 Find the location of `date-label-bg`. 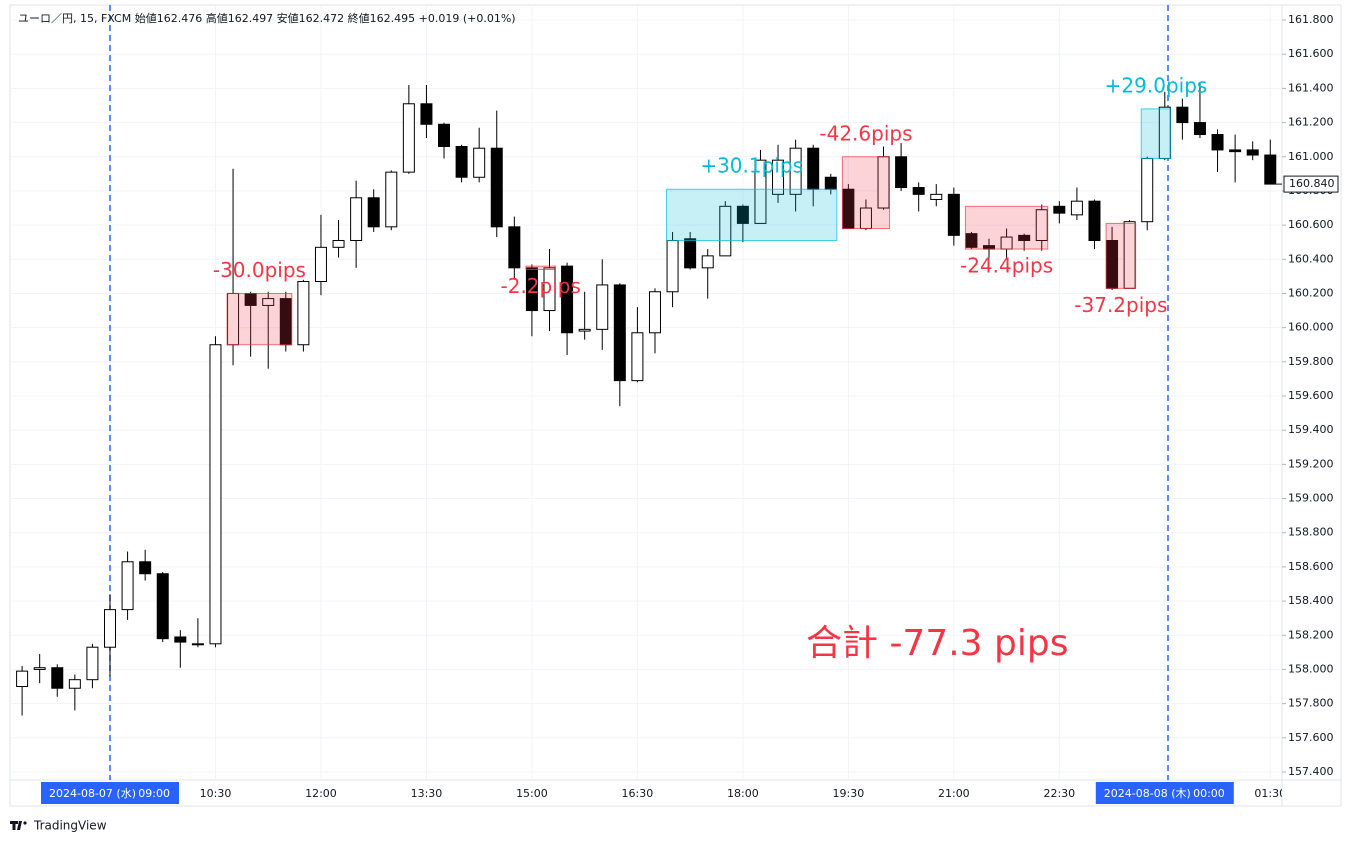

date-label-bg is located at coordinates (110, 793).